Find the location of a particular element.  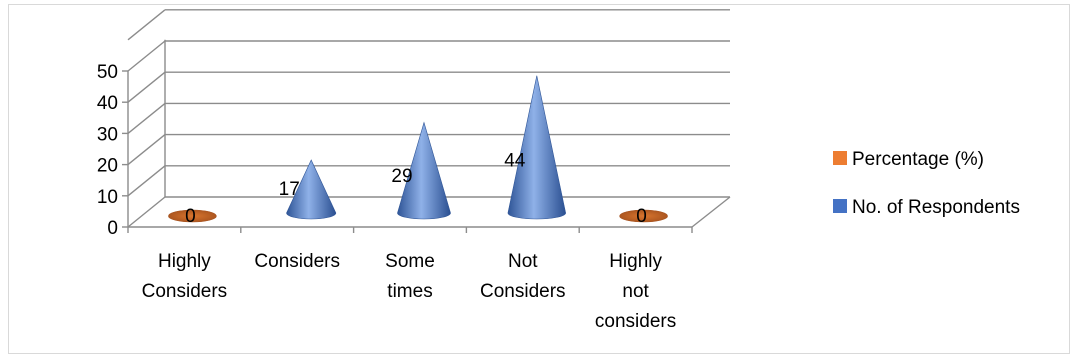

legend-label: Percentage (%) is located at coordinates (918, 159).